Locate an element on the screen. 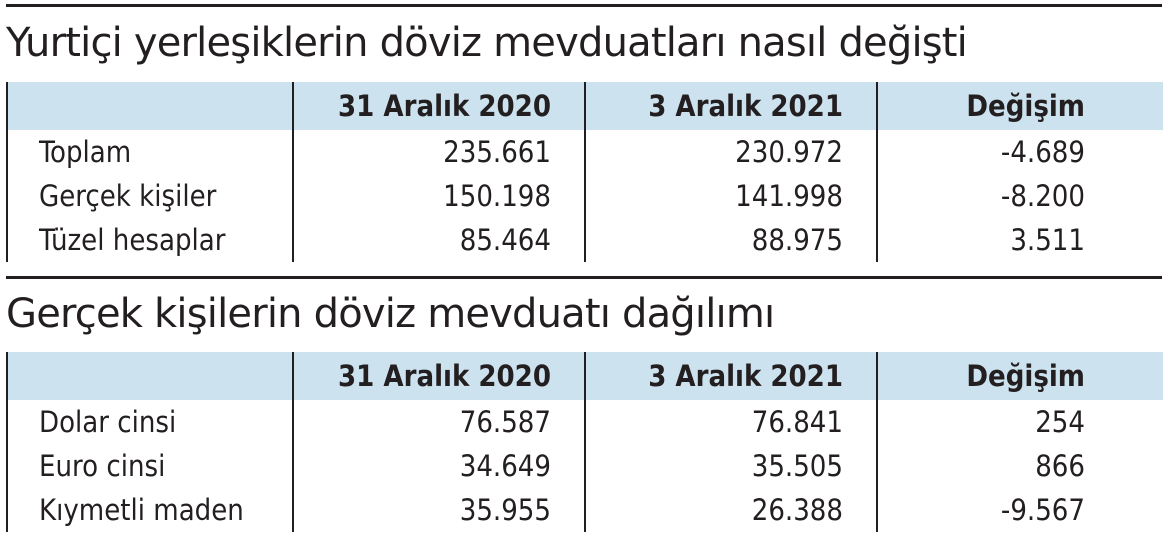 This screenshot has width=1168, height=539. value-2020: 76.587 is located at coordinates (438, 422).